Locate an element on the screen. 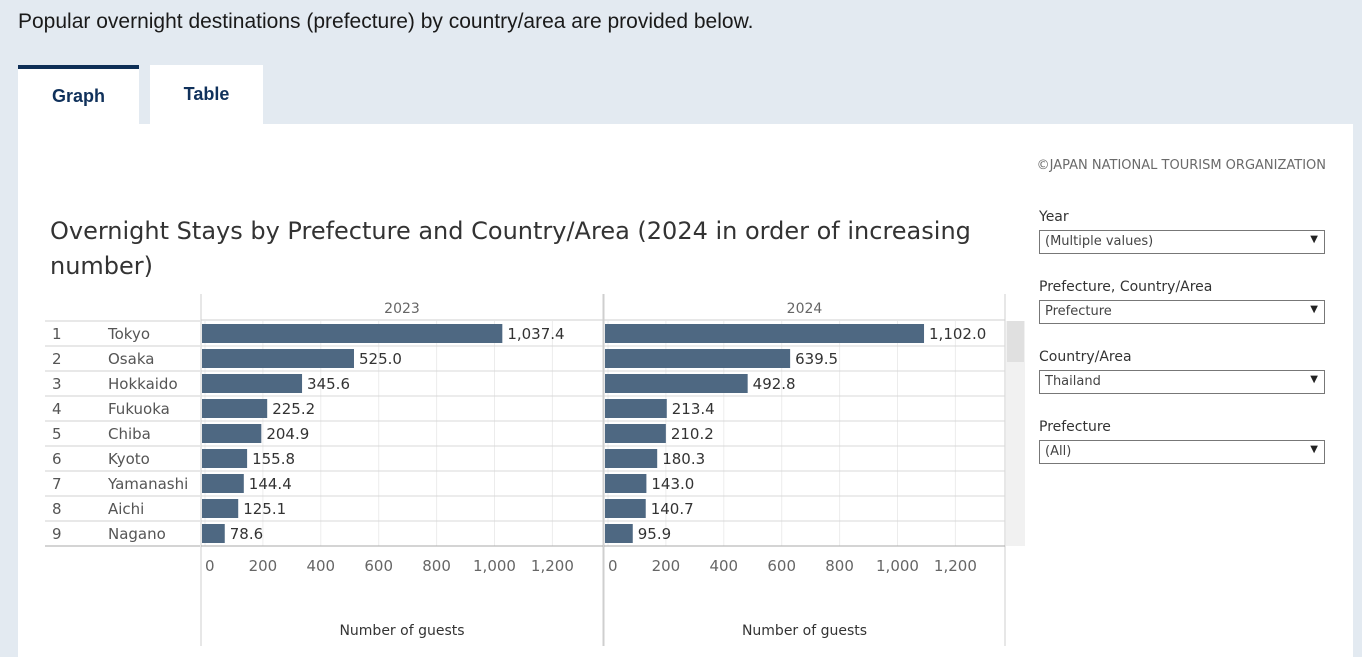 This screenshot has width=1362, height=657. category-label: Osaka is located at coordinates (131, 359).